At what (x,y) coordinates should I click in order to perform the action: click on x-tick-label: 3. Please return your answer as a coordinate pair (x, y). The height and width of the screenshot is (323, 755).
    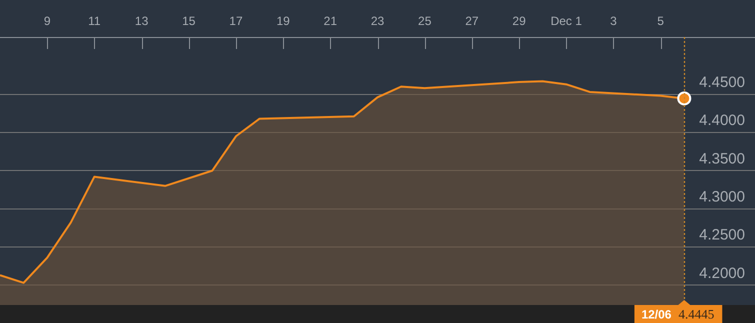
    Looking at the image, I should click on (614, 21).